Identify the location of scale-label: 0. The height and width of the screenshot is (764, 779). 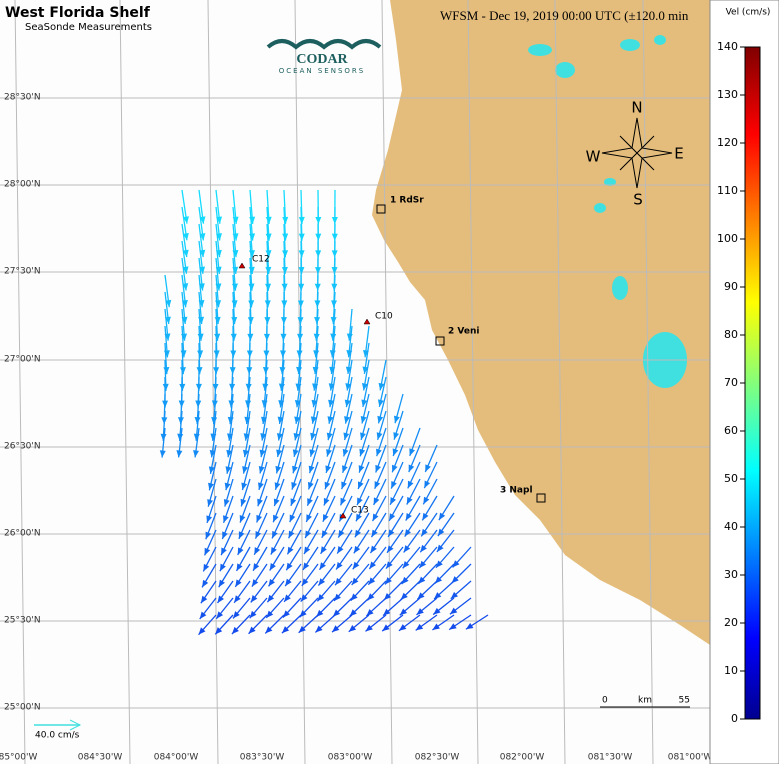
(605, 701).